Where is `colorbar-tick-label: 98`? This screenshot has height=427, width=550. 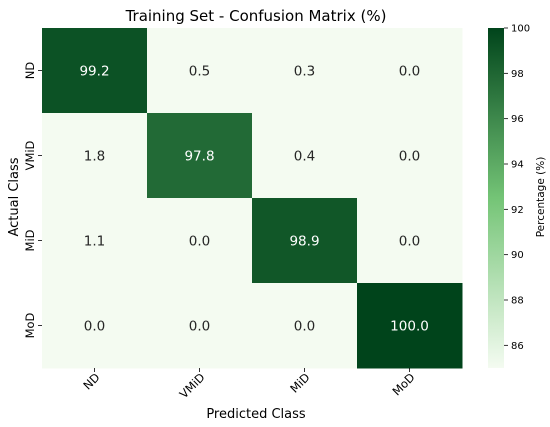
colorbar-tick-label: 98 is located at coordinates (517, 74).